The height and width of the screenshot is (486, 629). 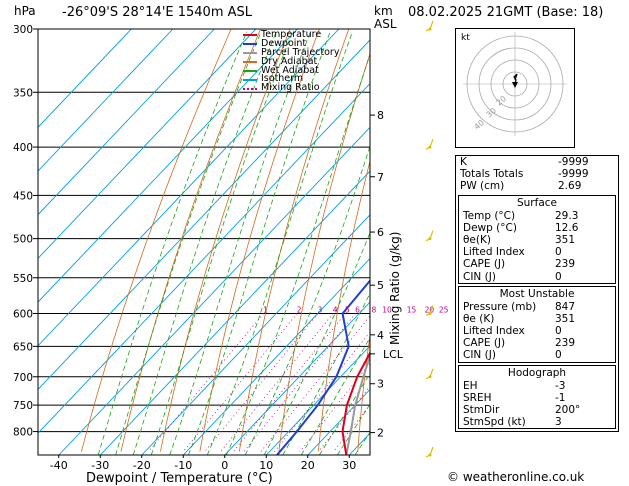 What do you see at coordinates (100, 465) in the screenshot?
I see `temperature-tick-label: -30` at bounding box center [100, 465].